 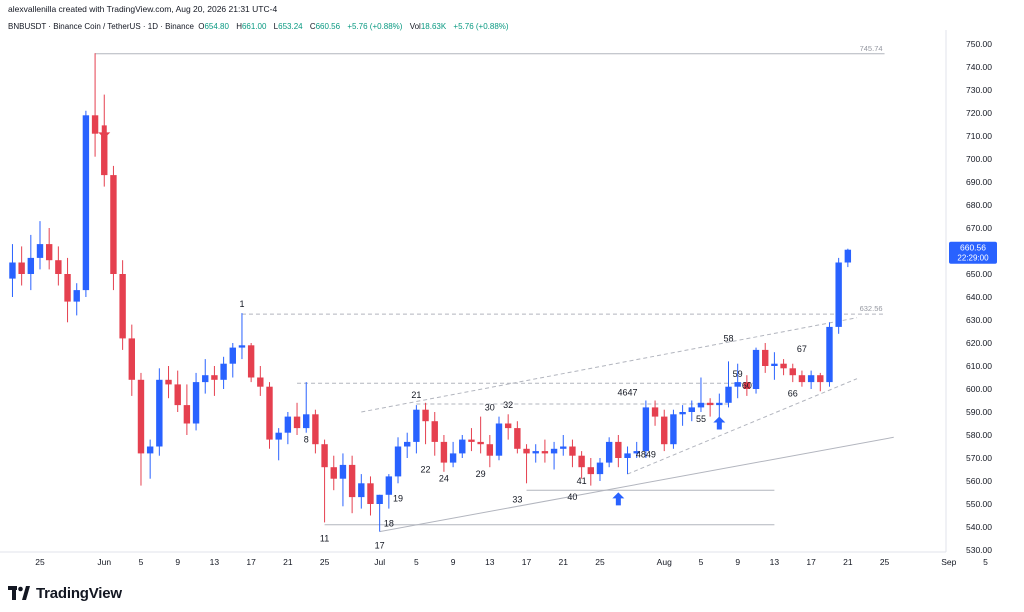 I want to click on time-tick-label: 21, so click(x=288, y=562).